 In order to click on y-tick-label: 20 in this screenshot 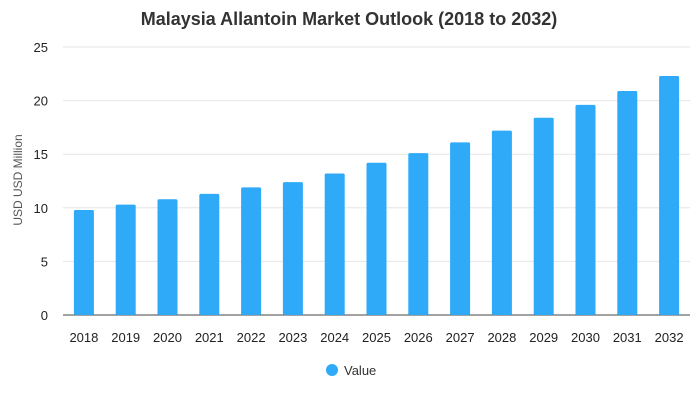, I will do `click(41, 101)`.